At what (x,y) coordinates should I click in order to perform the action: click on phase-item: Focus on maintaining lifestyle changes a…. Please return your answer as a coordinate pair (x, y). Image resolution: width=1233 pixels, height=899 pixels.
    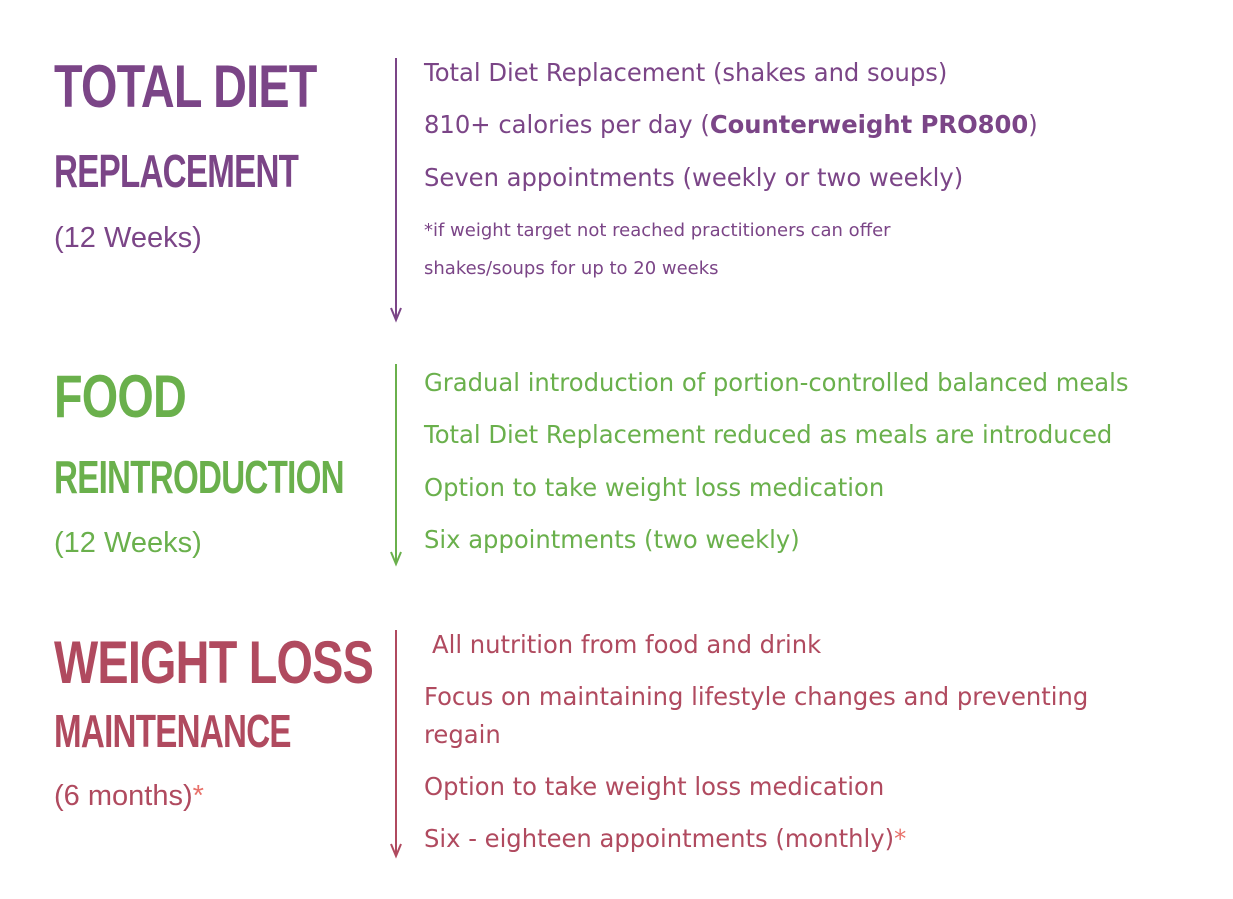
    Looking at the image, I should click on (756, 696).